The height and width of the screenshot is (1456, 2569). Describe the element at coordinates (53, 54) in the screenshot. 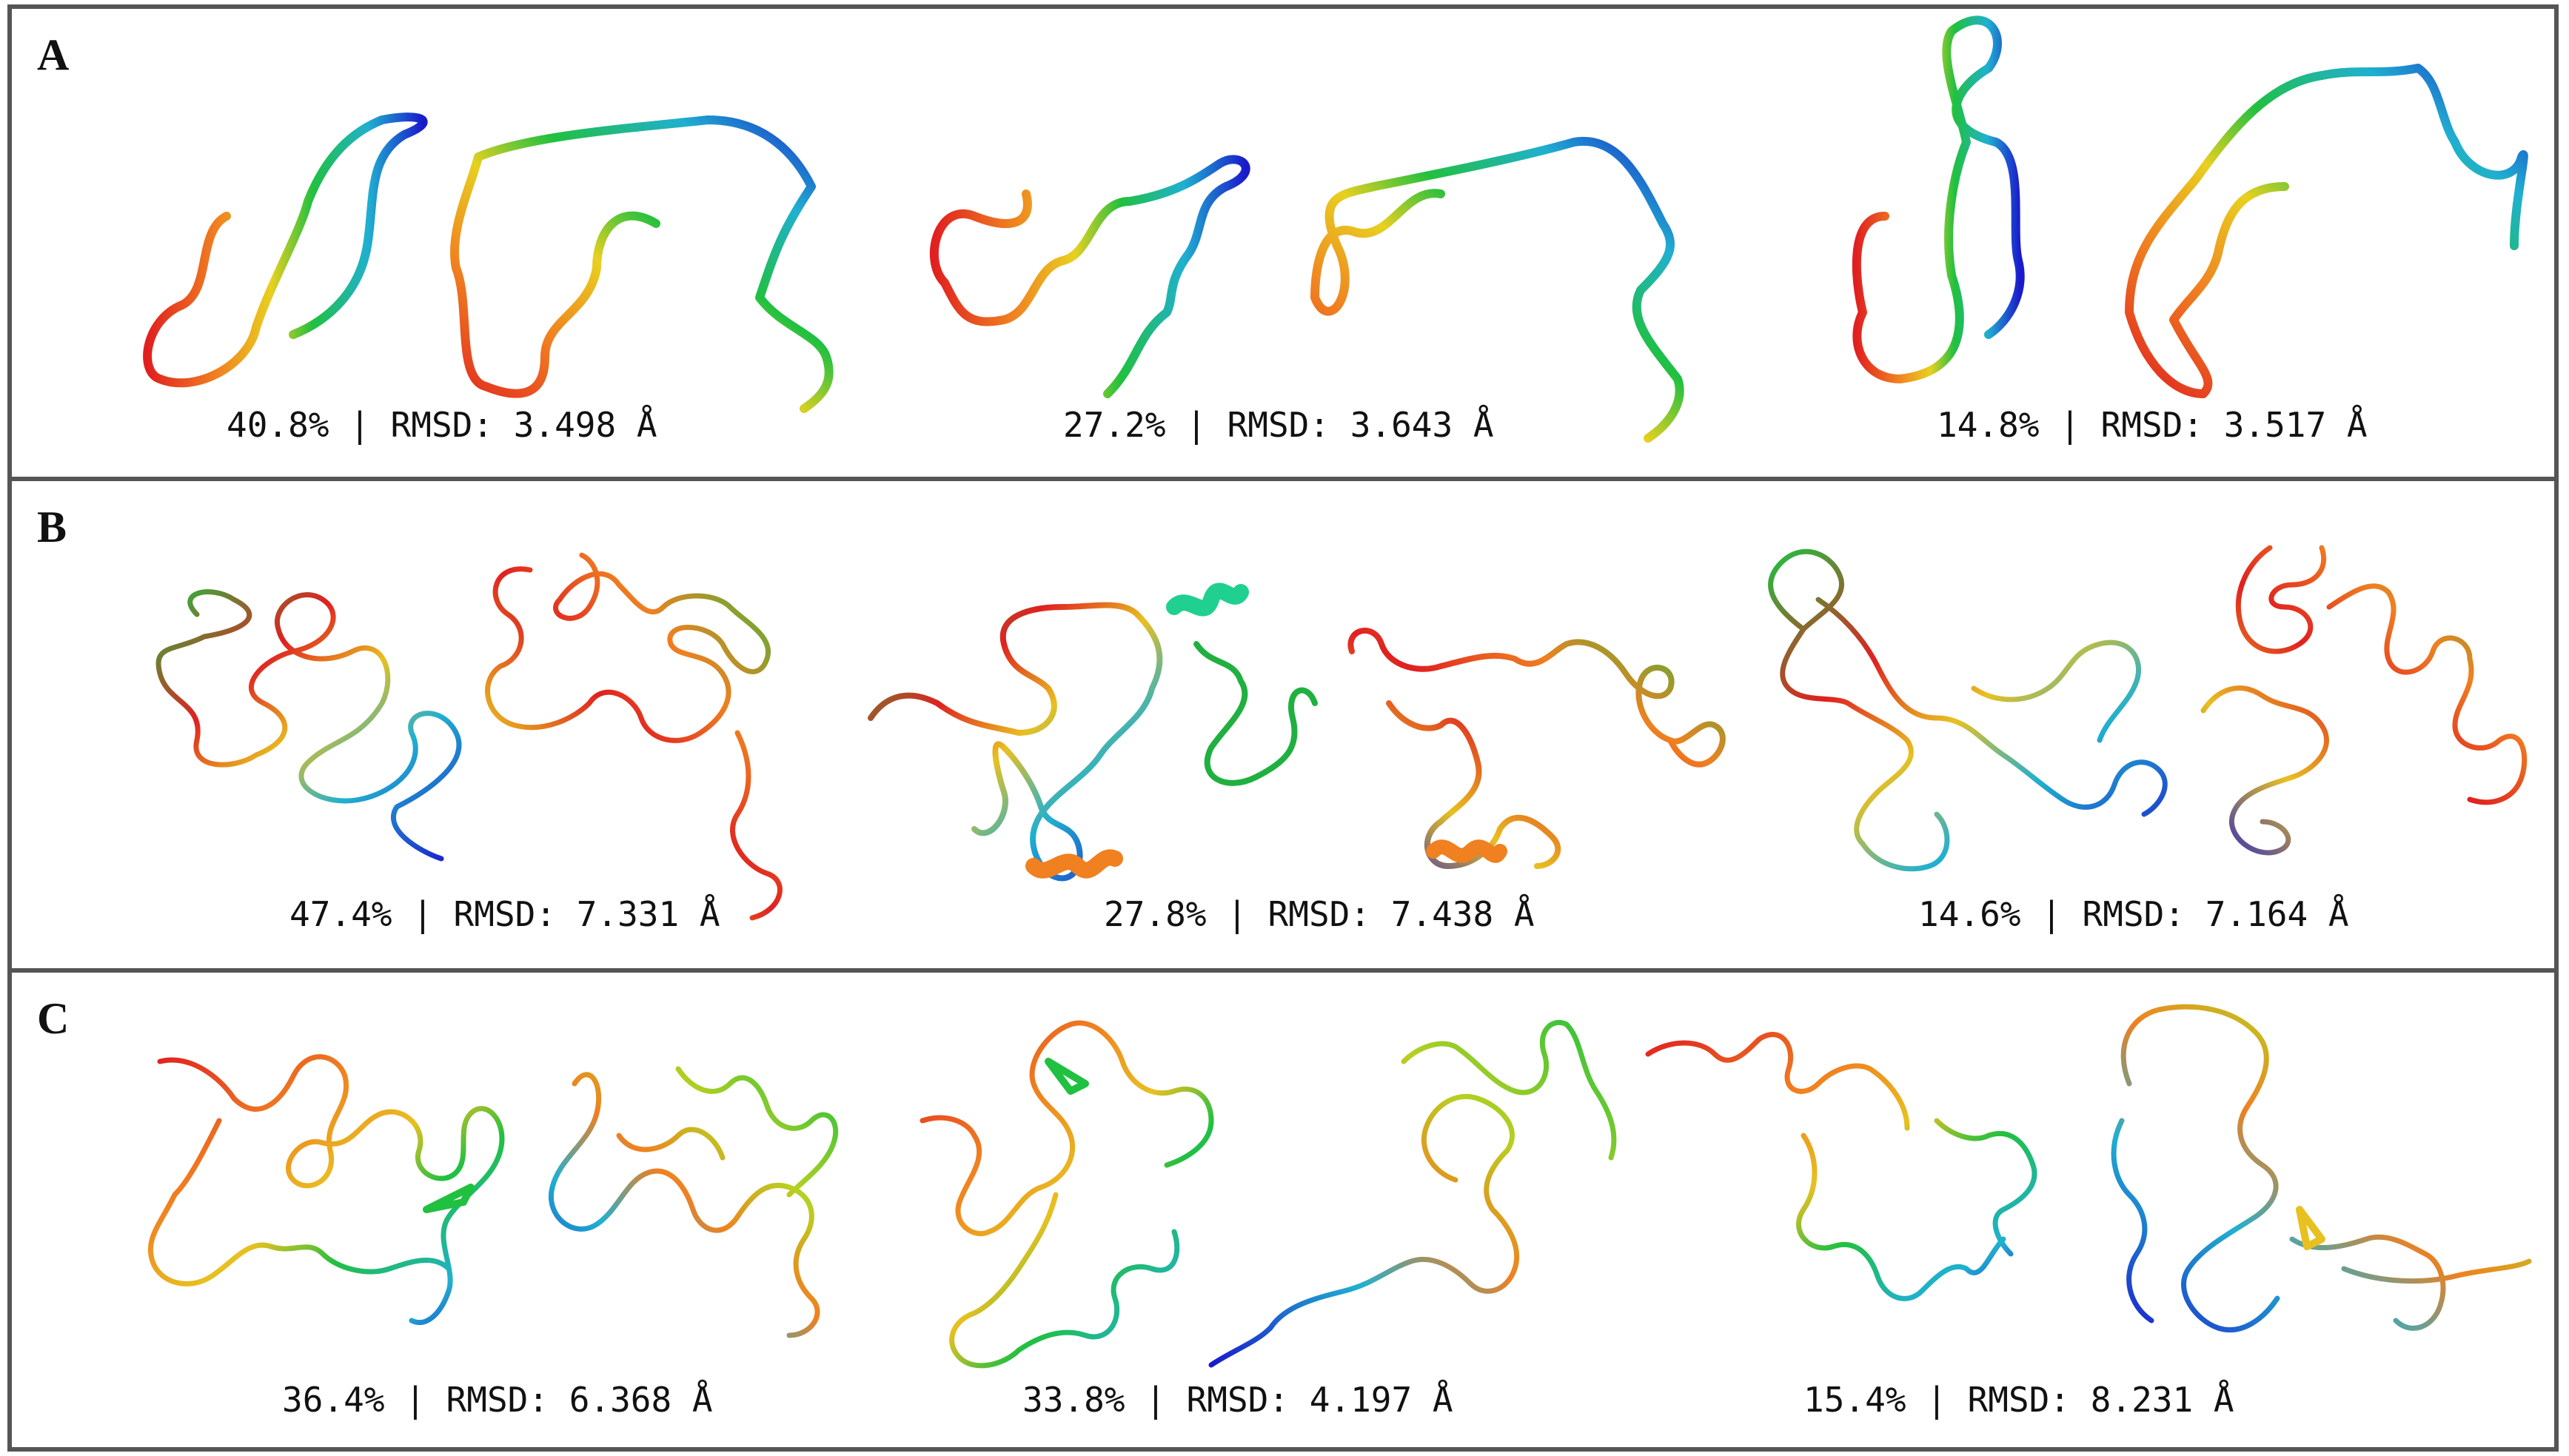

I see `panel-letter: A` at that location.